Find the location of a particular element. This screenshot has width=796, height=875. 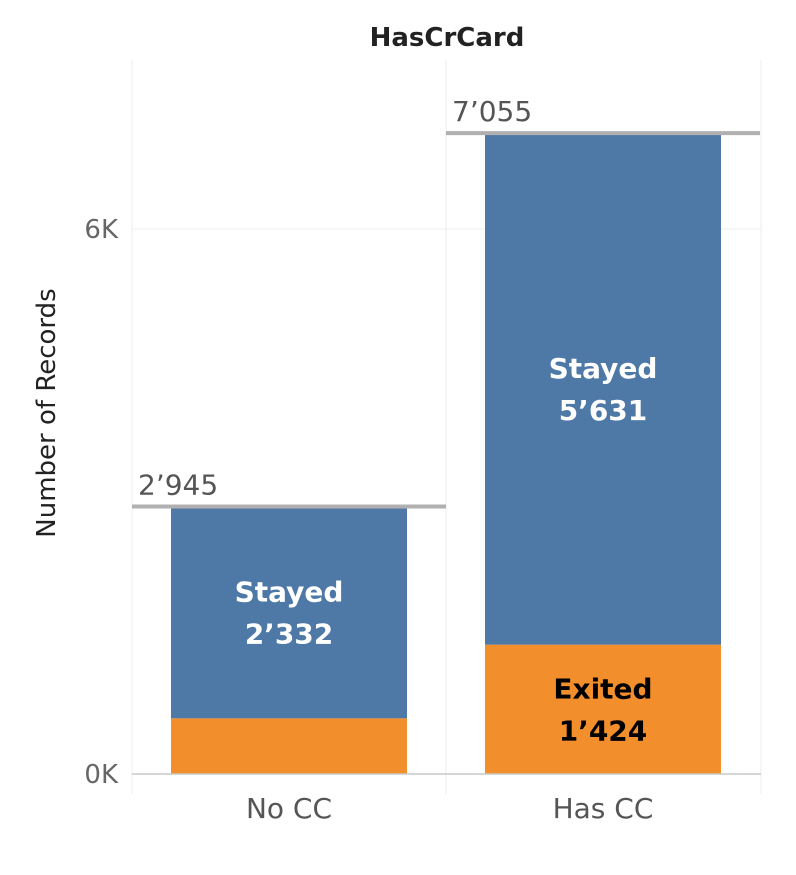

y-tick-label: 6K is located at coordinates (101, 230).